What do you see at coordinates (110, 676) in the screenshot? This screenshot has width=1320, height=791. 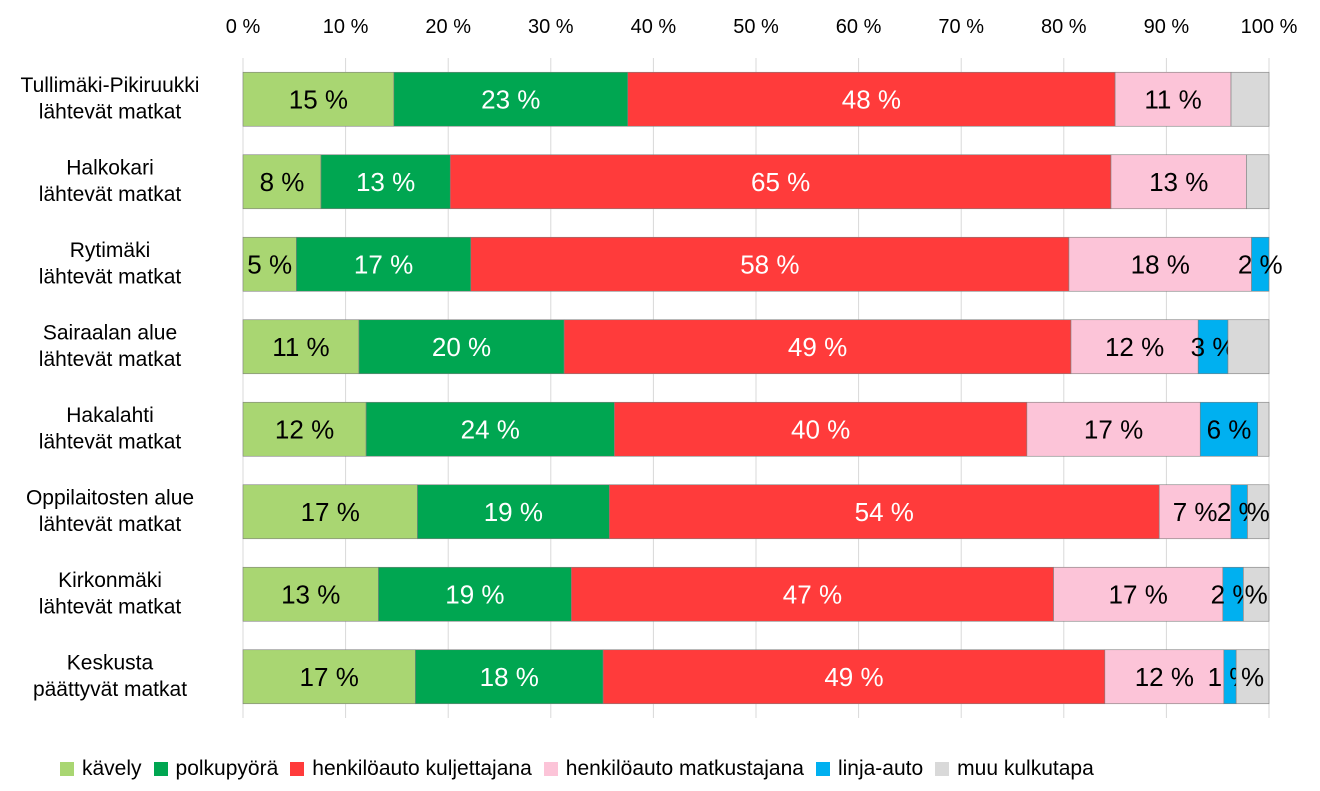 I see `category-label: Keskusta päättyvät matkat` at bounding box center [110, 676].